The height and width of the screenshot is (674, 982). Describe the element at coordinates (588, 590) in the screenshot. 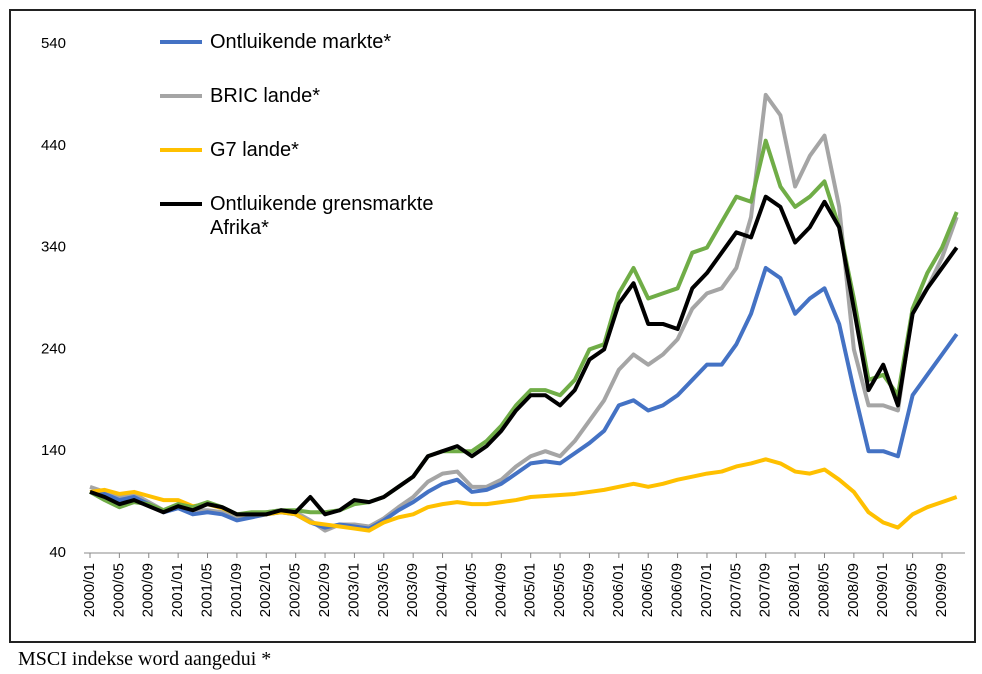

I see `x-tick-label: 2005/09` at that location.